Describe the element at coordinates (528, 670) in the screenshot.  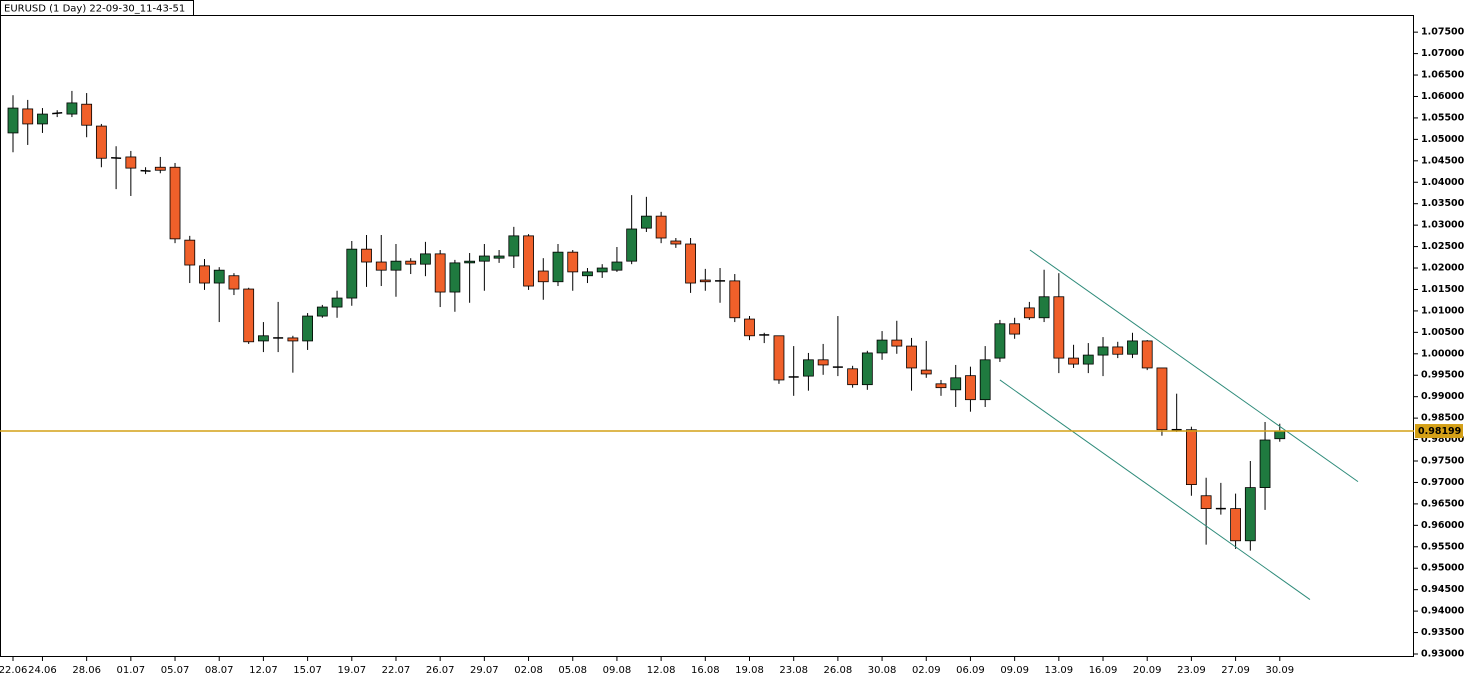
I see `x-tick-label: 02.08` at that location.